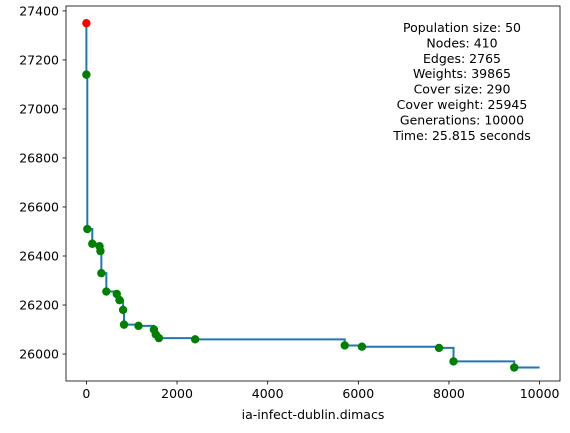 This screenshot has height=433, width=570. Describe the element at coordinates (462, 58) in the screenshot. I see `stats-line: Edges: 2765` at that location.